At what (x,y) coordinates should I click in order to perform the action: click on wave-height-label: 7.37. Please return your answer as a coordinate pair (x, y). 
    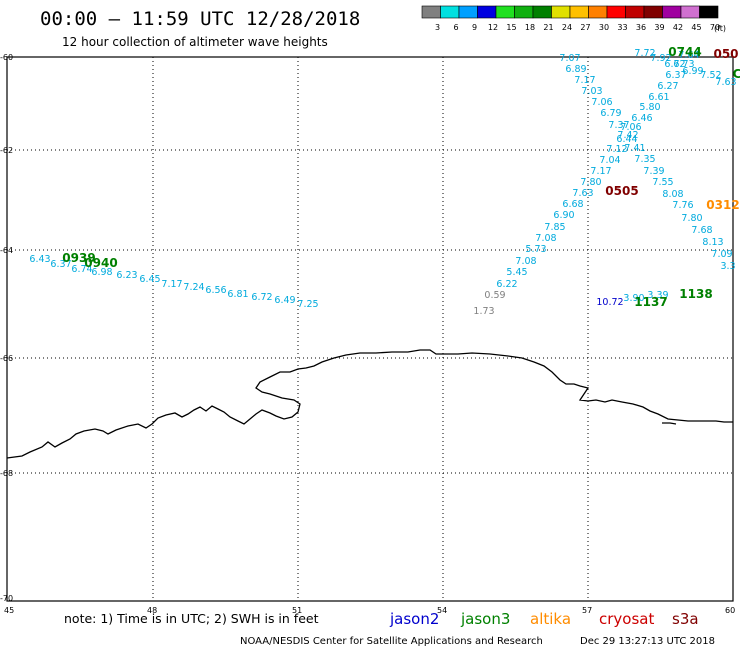
    Looking at the image, I should click on (618, 125).